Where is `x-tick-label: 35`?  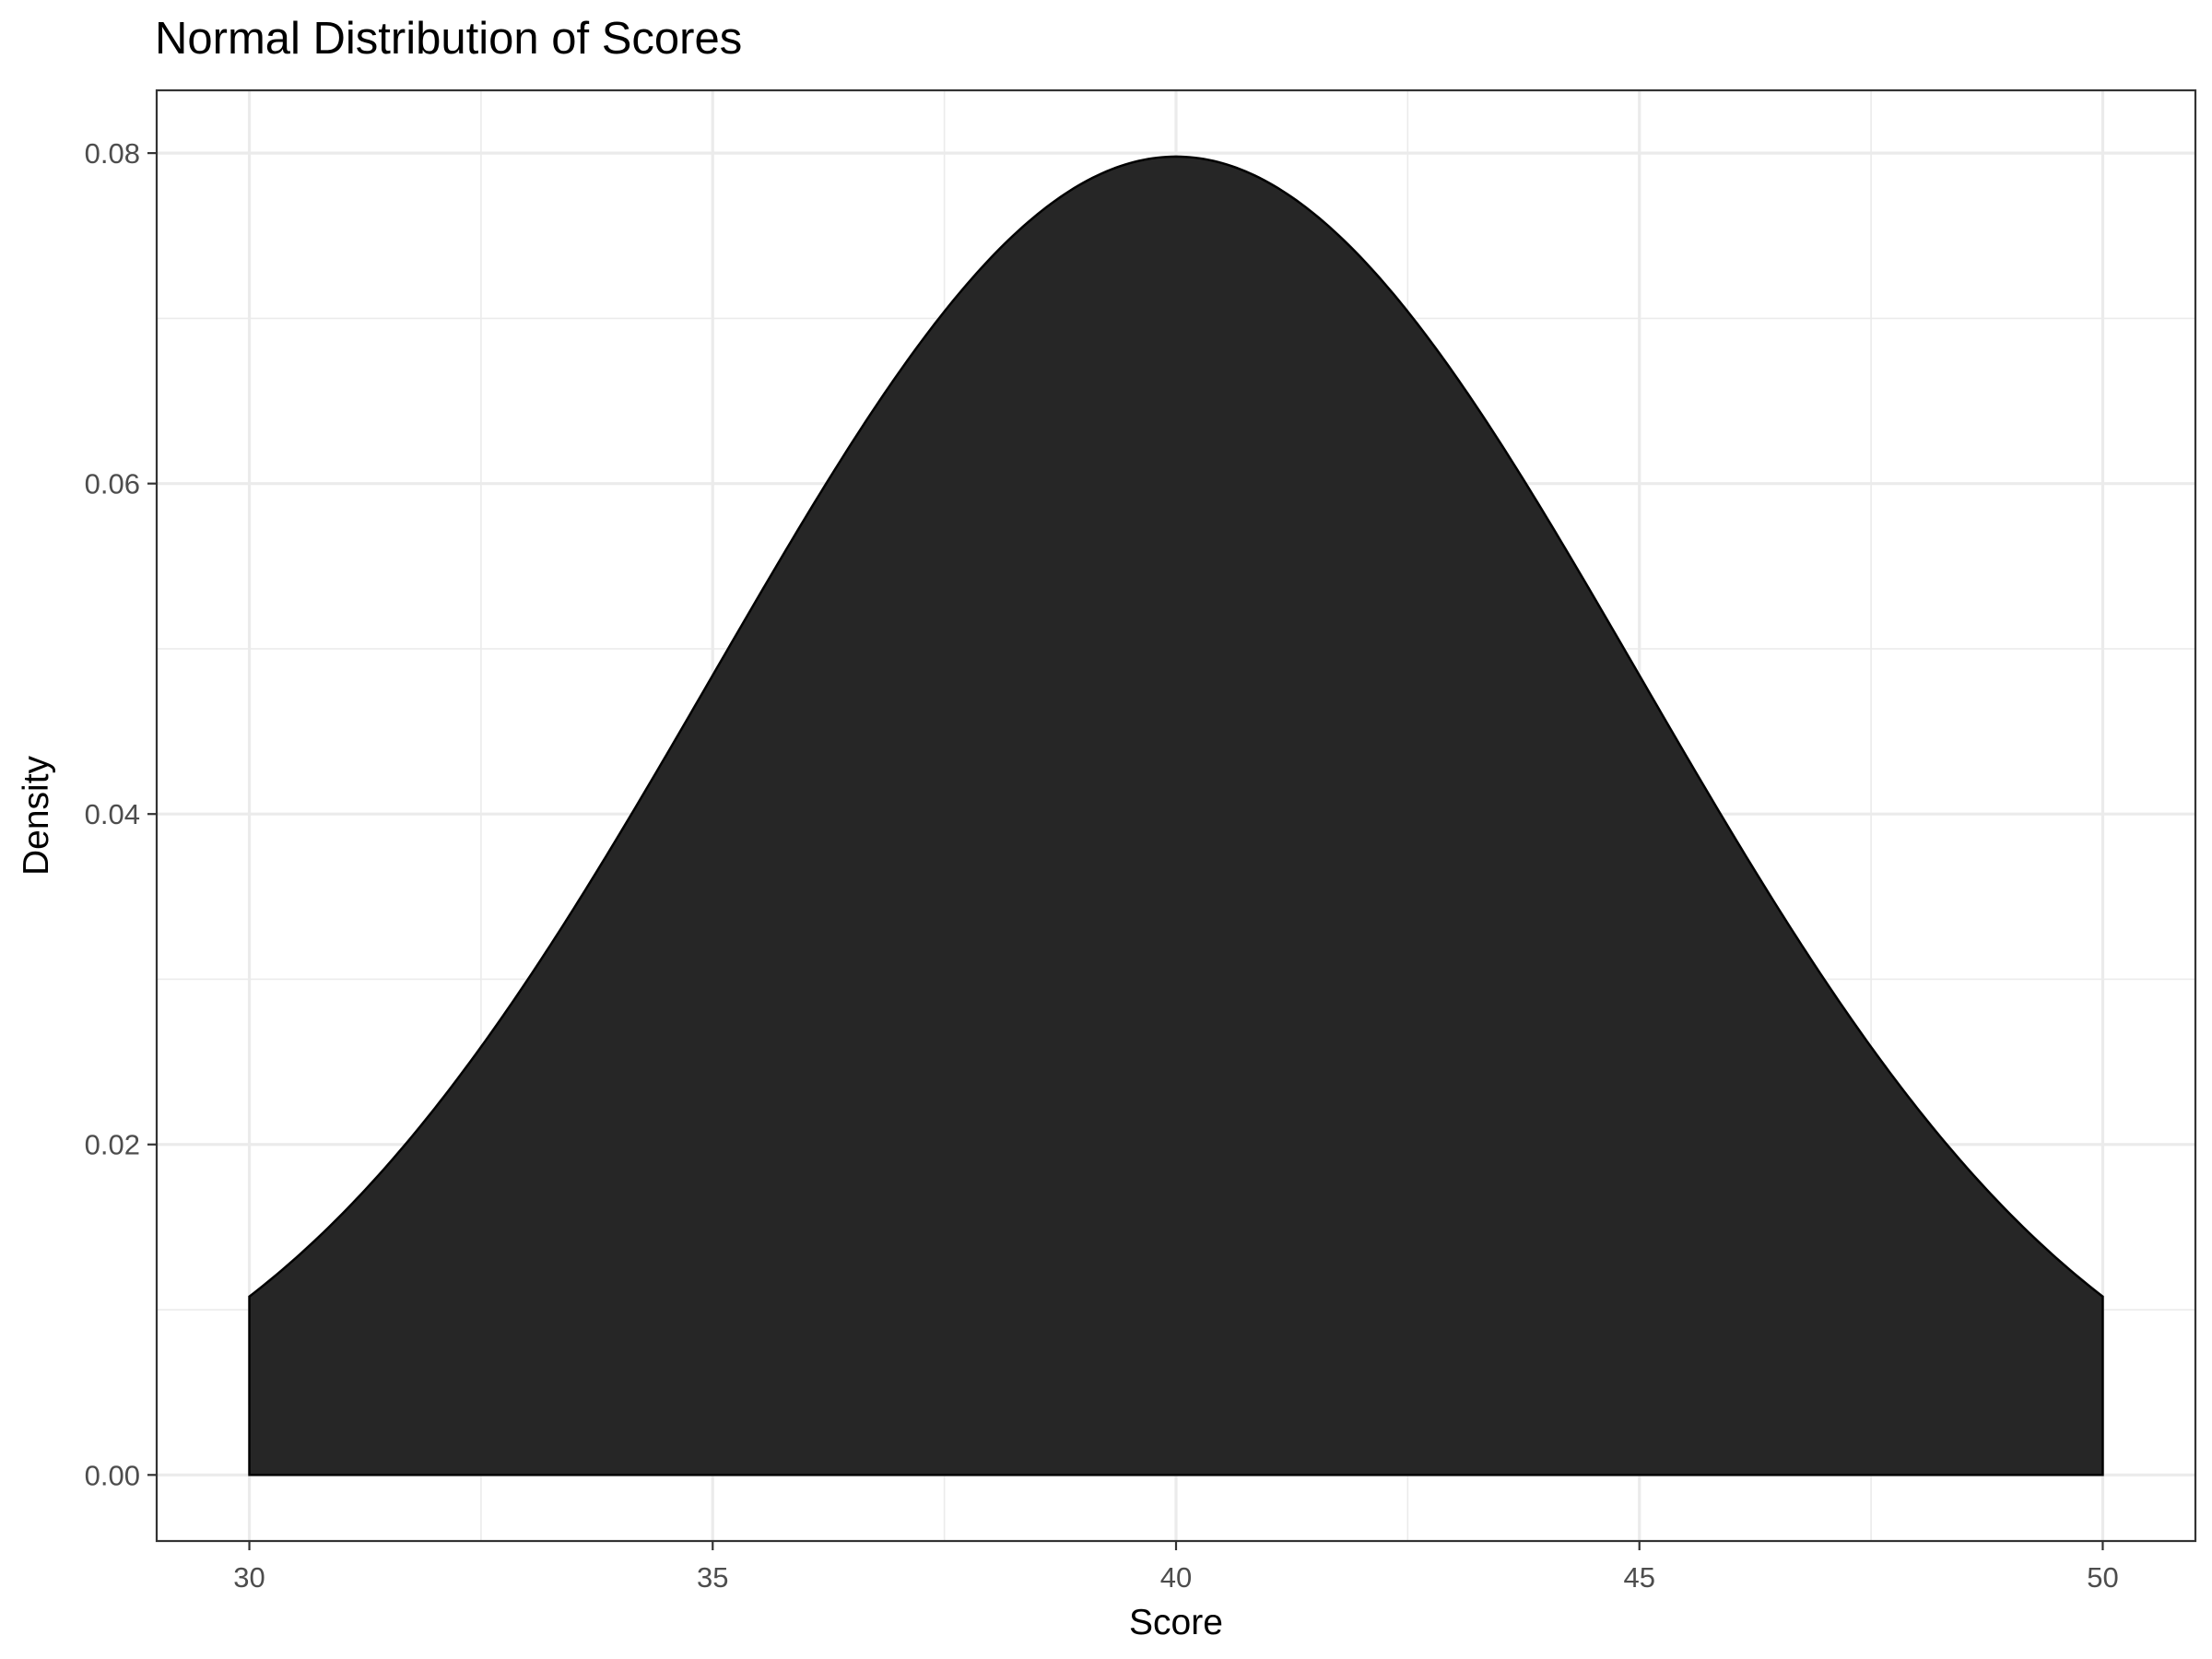 x-tick-label: 35 is located at coordinates (712, 1577).